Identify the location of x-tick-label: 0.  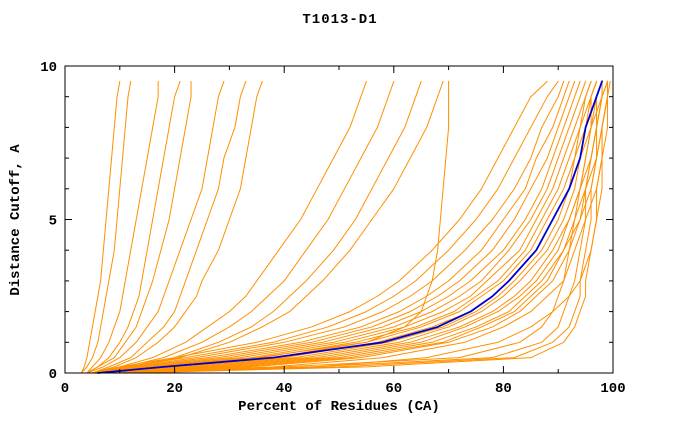
(65, 389).